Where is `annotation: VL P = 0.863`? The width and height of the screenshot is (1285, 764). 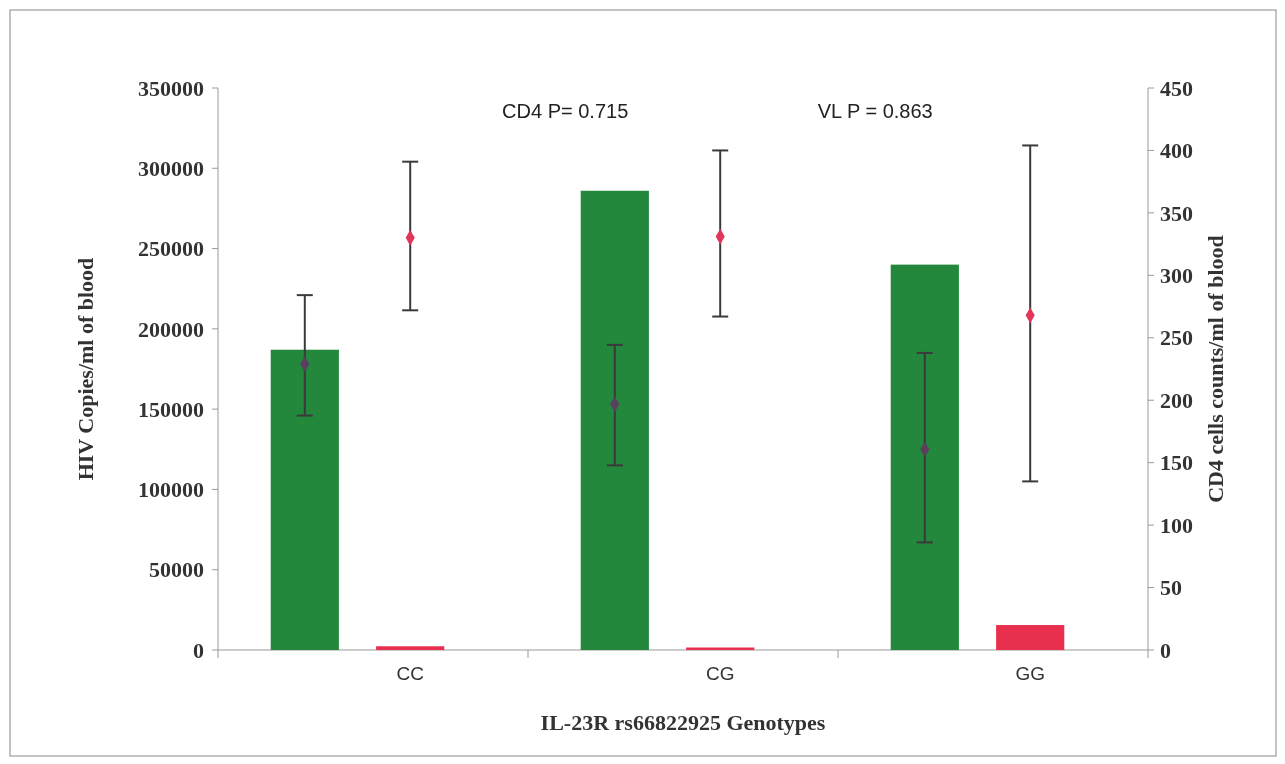
annotation: VL P = 0.863 is located at coordinates (875, 111).